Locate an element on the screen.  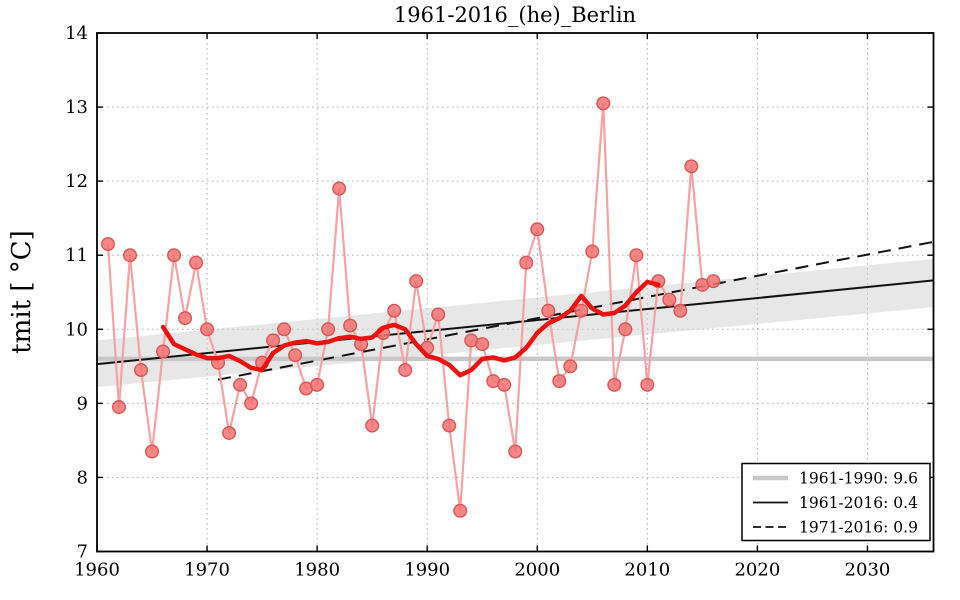
x-tick-label: 2020 is located at coordinates (757, 570).